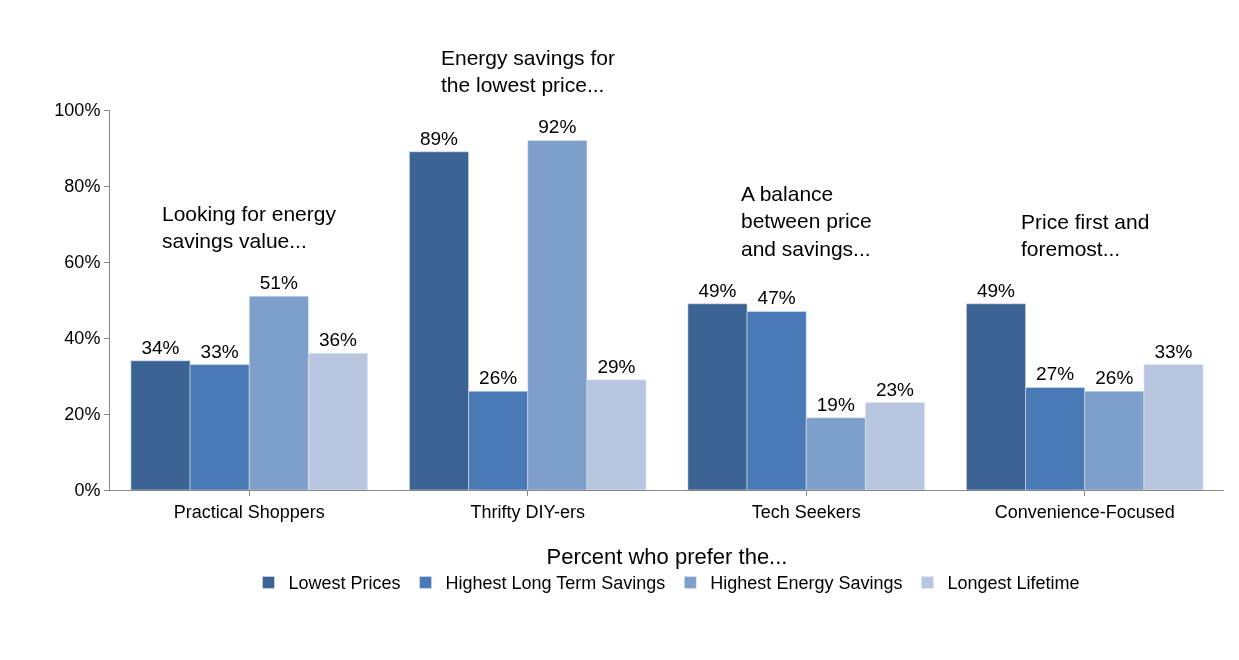  Describe the element at coordinates (776, 298) in the screenshot. I see `data-label: 47%` at that location.